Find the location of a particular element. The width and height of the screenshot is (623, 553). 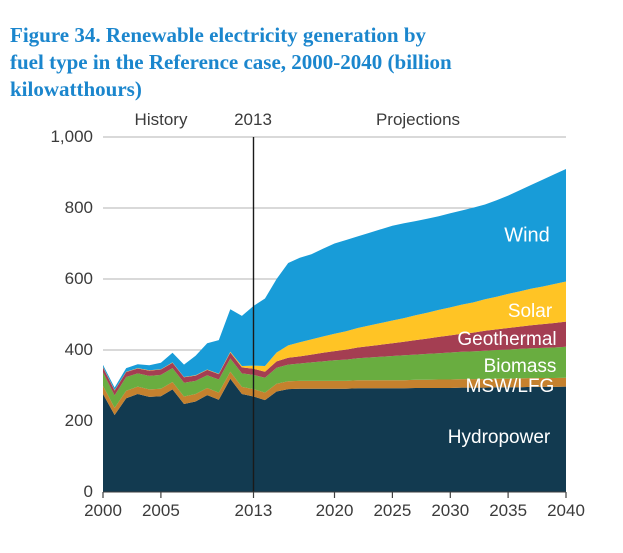

x-axis-tick-label-2025: 2025 is located at coordinates (392, 510).